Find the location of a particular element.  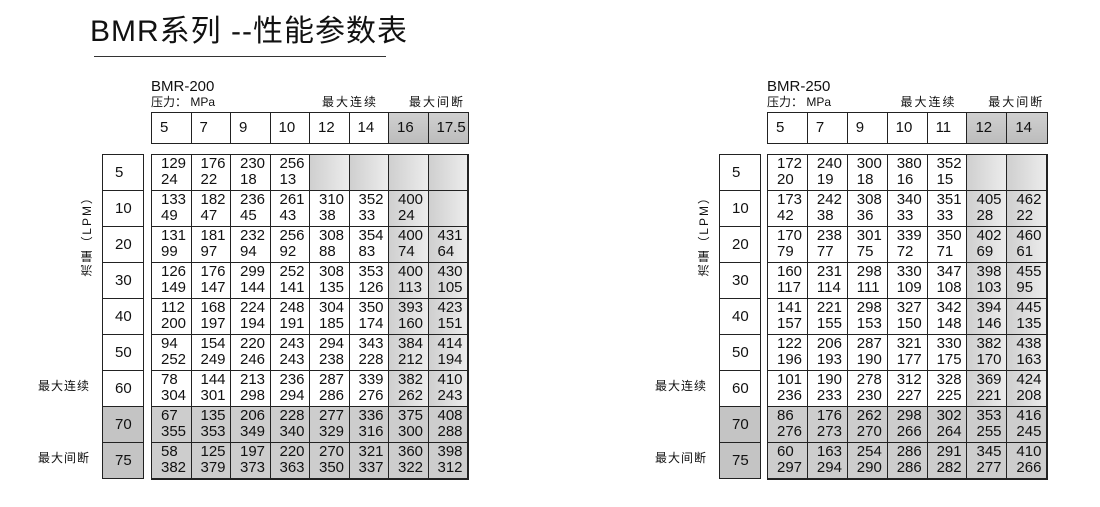

flow-row-label: 40 is located at coordinates (740, 317).